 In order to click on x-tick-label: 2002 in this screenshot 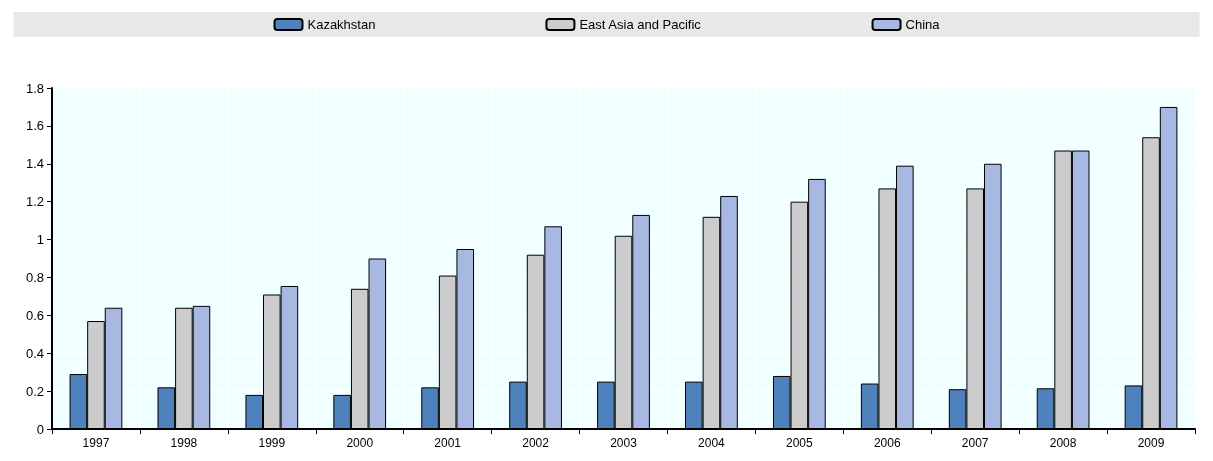, I will do `click(536, 443)`.